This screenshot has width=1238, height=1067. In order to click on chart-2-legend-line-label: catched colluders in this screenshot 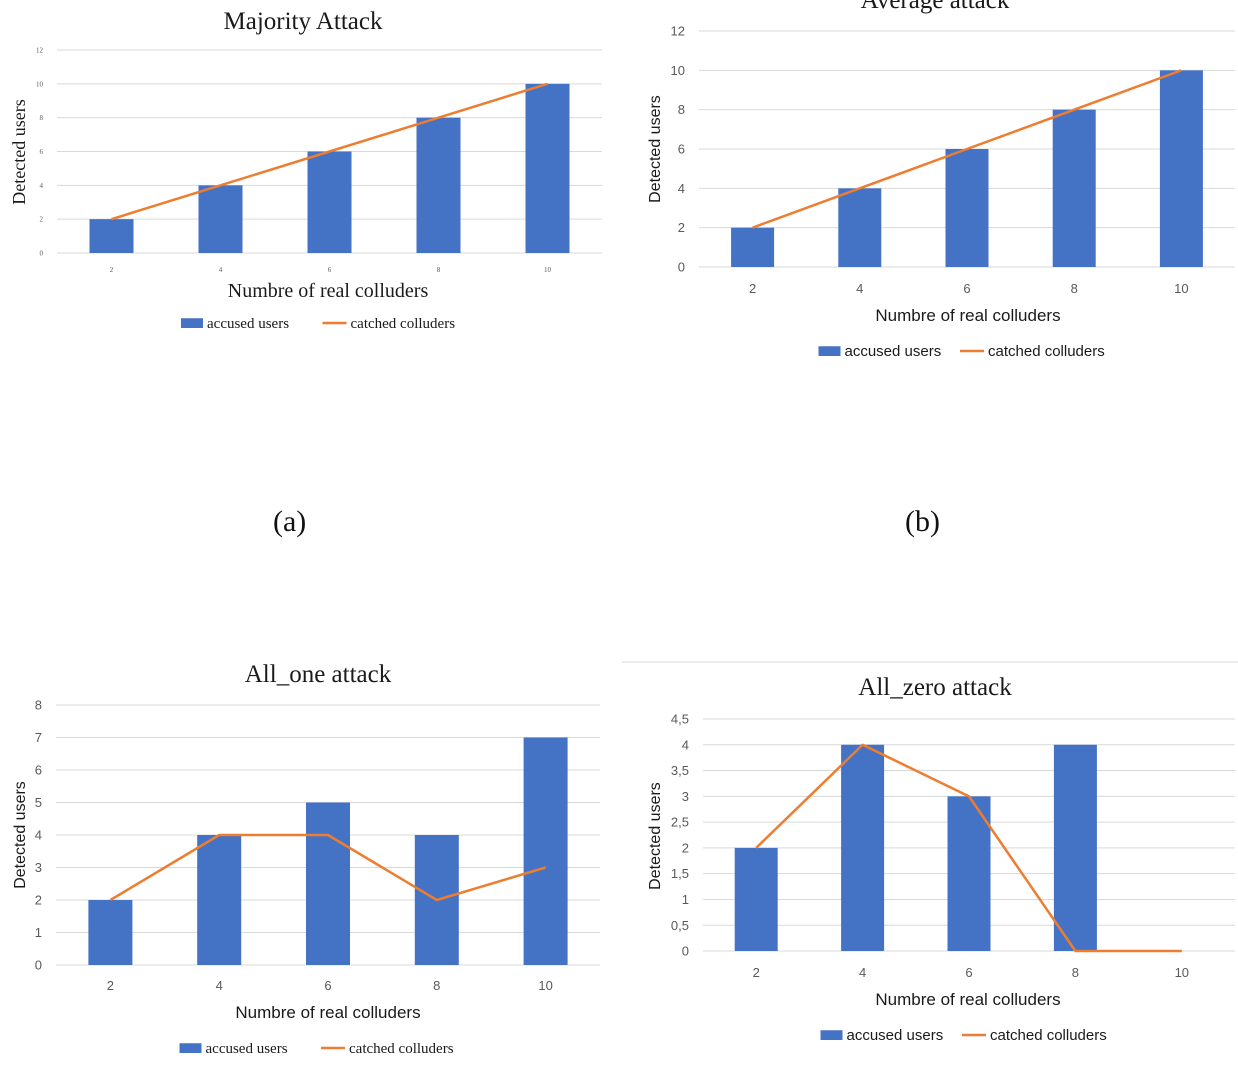, I will do `click(1046, 351)`.